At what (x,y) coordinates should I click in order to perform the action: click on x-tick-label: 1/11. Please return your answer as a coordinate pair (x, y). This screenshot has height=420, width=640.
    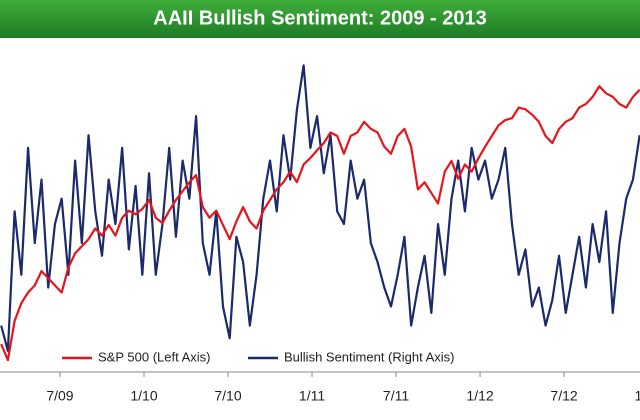
    Looking at the image, I should click on (312, 396).